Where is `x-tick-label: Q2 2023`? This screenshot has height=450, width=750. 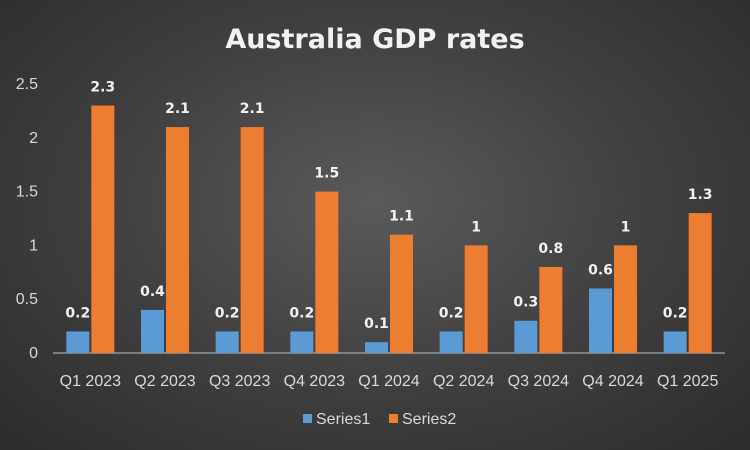
x-tick-label: Q2 2023 is located at coordinates (164, 381).